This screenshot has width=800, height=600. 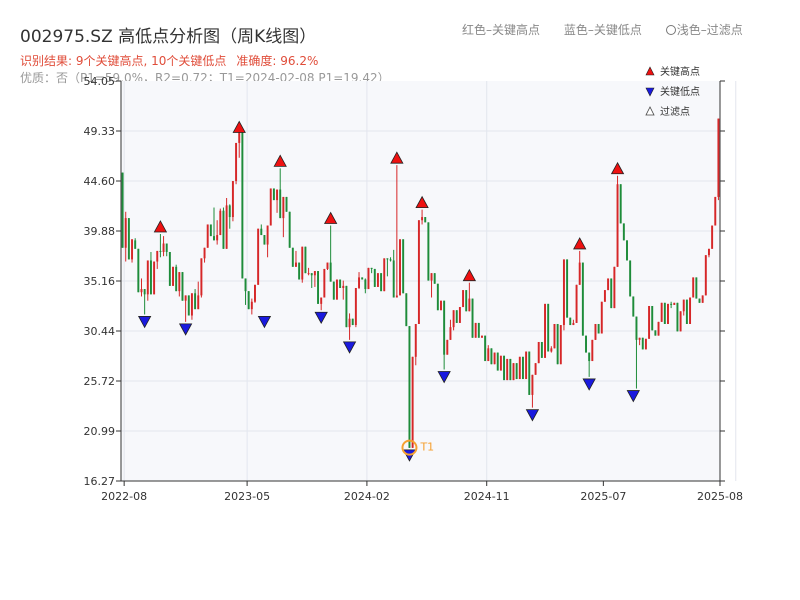 I want to click on result-line: 识别结果: 9个关键高点, 10个关键低点 准确度: 96.2%, so click(x=169, y=60).